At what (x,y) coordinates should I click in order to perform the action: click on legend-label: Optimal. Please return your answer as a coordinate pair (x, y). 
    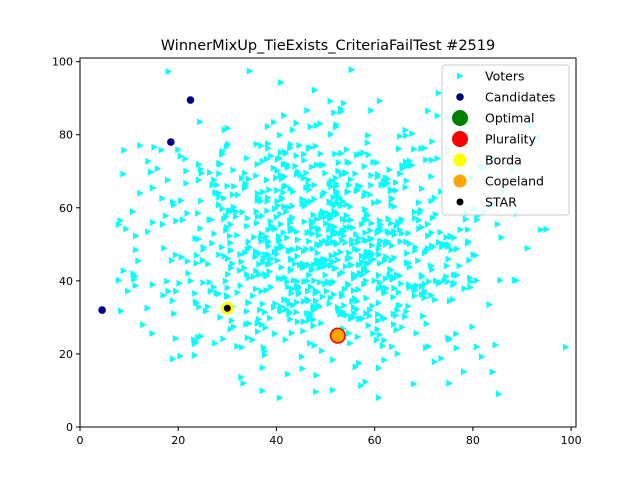
    Looking at the image, I should click on (509, 118).